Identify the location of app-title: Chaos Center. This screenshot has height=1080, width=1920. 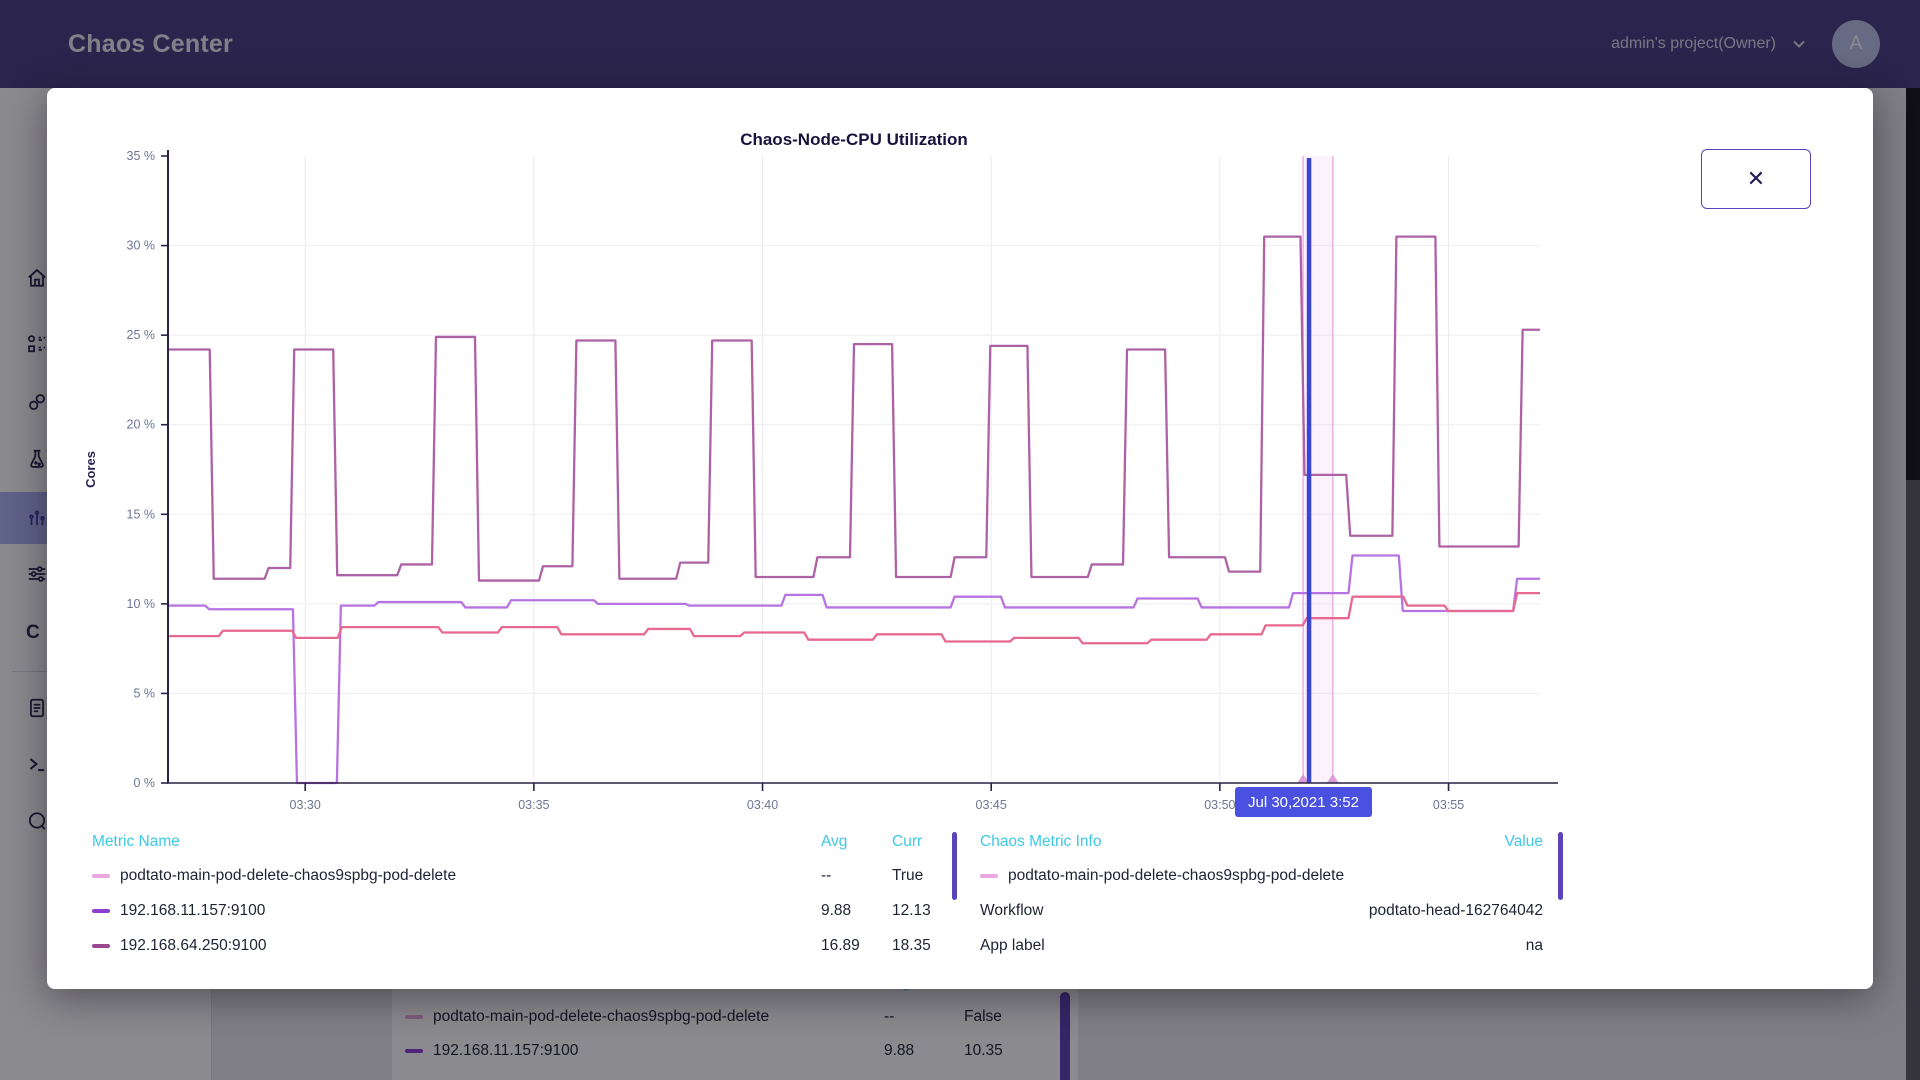
(150, 43).